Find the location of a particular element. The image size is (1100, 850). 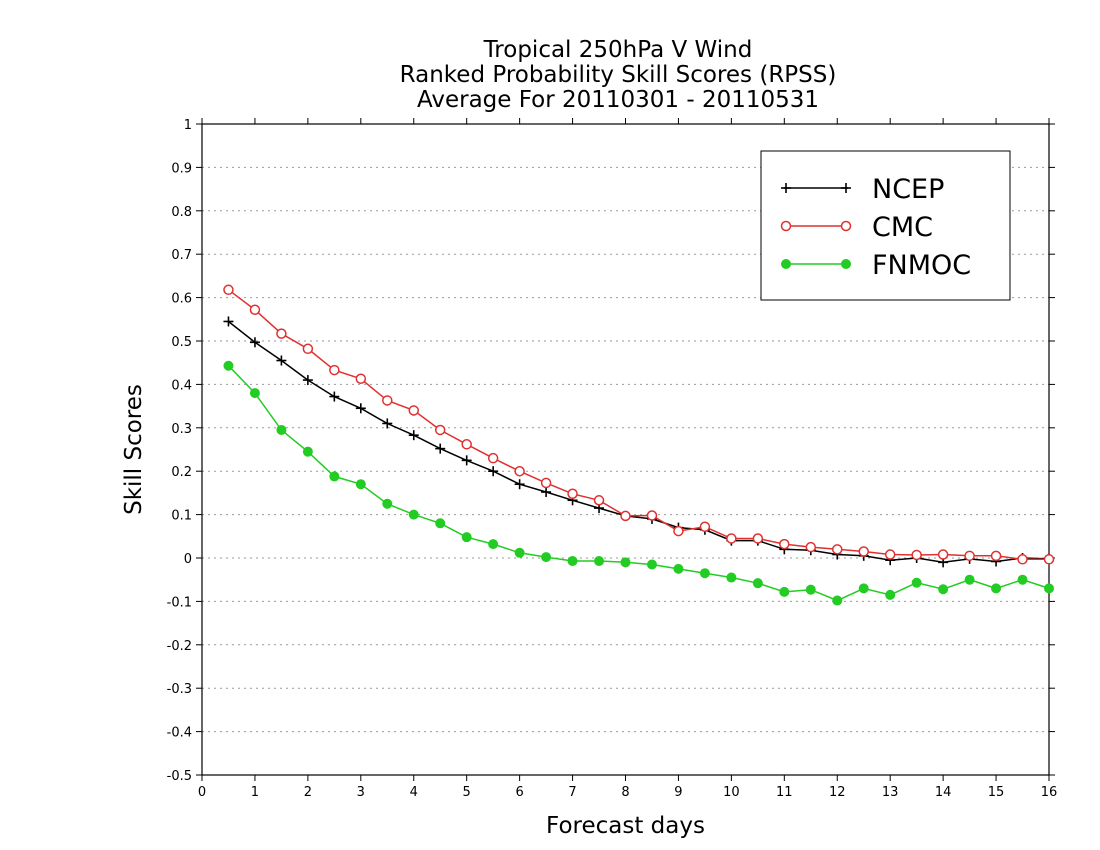

legend: NCEP CMC FNMOC is located at coordinates (885, 225).